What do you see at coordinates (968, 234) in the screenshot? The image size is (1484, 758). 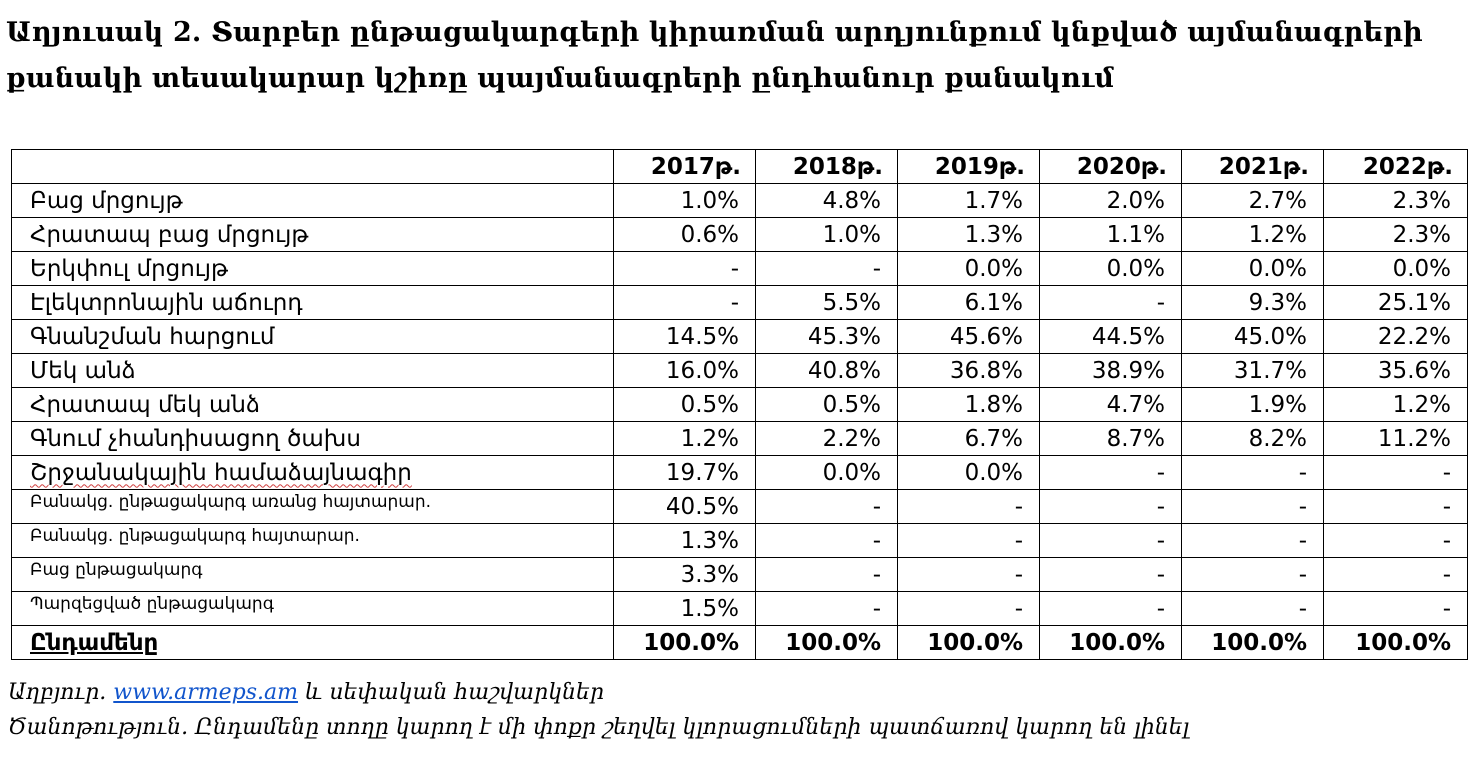 I see `cell-value: 1.3%` at bounding box center [968, 234].